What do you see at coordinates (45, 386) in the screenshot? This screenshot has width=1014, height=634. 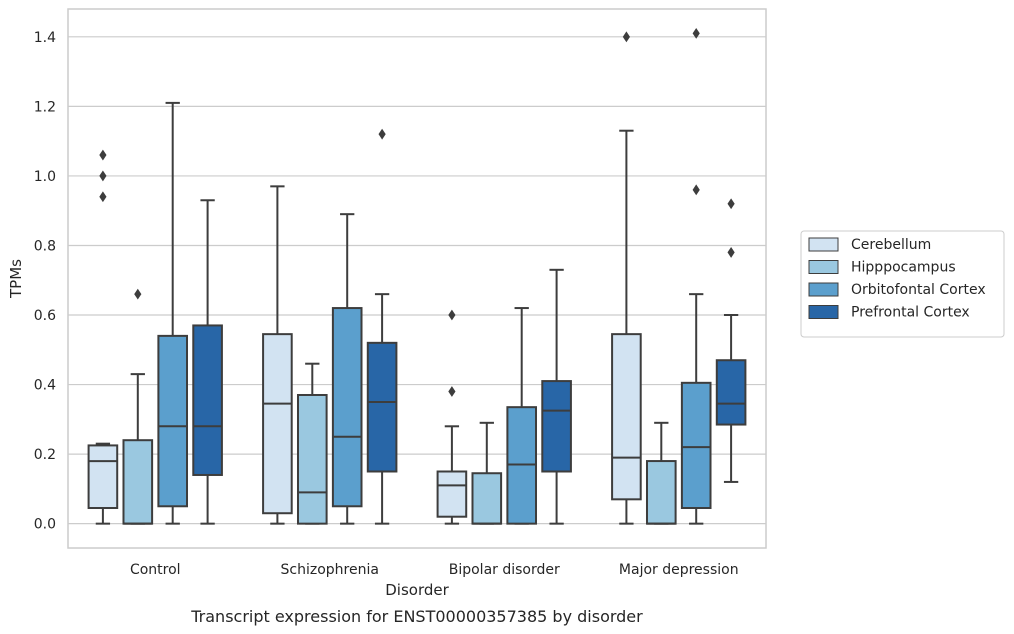 I see `y-tick-label: 0.4` at bounding box center [45, 386].